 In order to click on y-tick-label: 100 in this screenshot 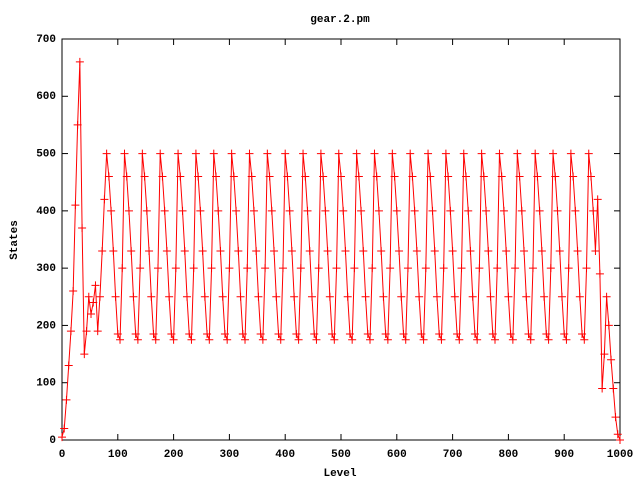, I will do `click(46, 384)`.